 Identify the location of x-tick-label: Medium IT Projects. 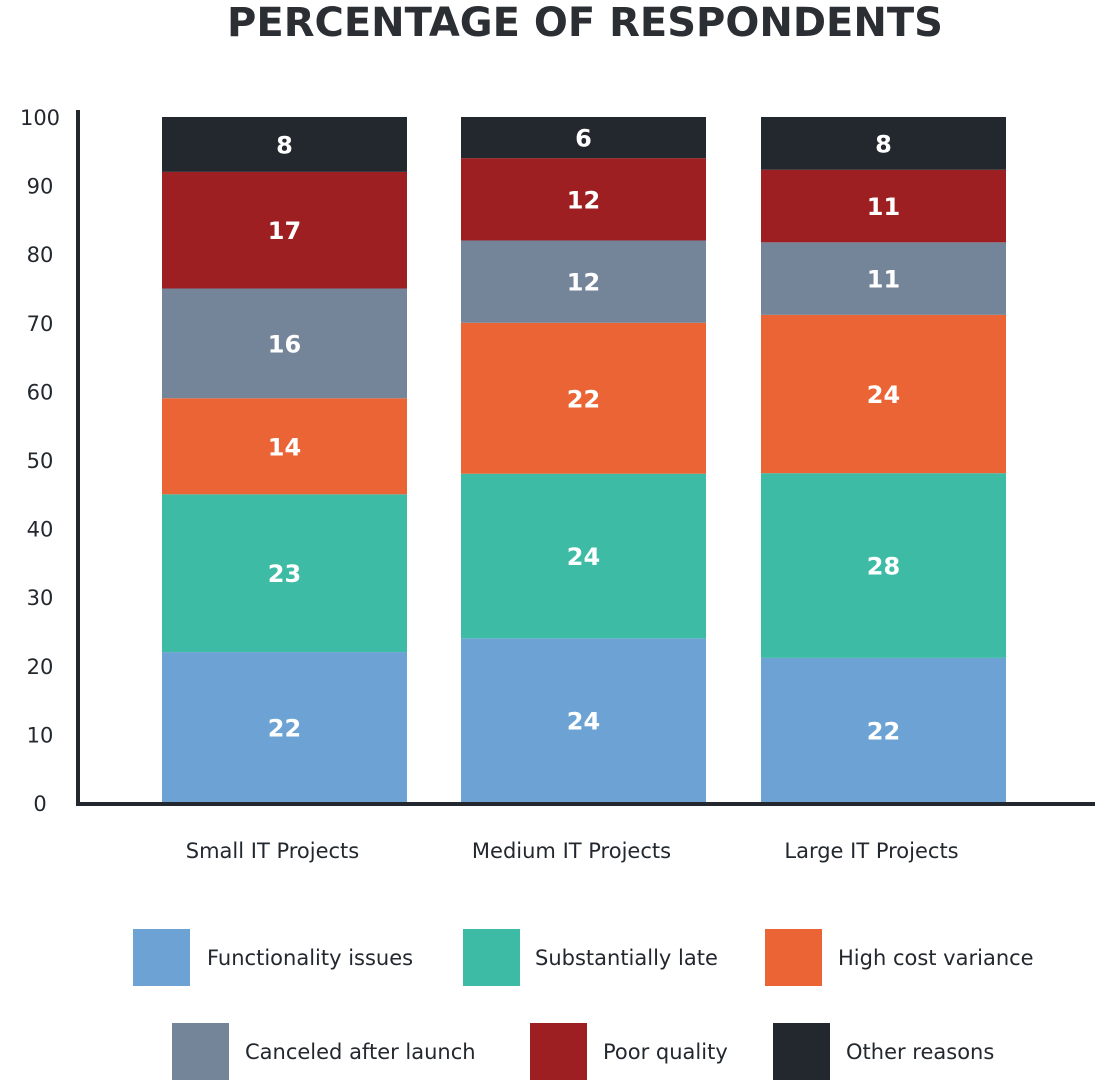
(571, 851).